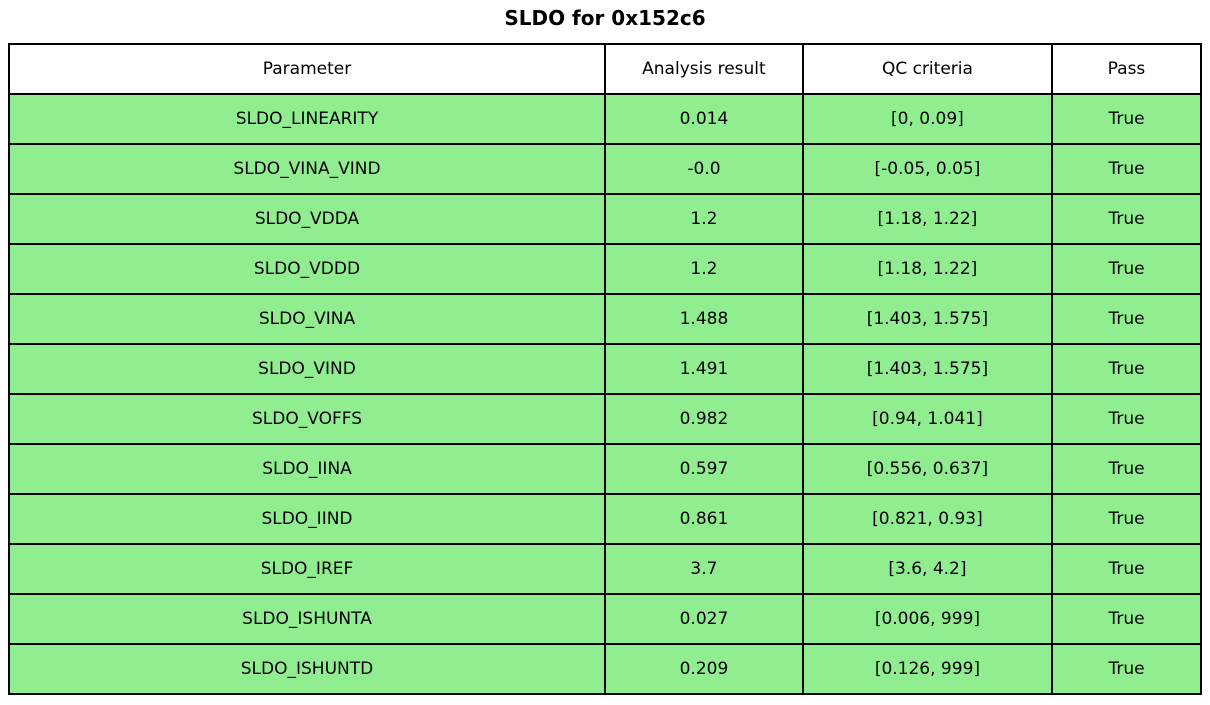 This screenshot has height=705, width=1210. What do you see at coordinates (927, 119) in the screenshot?
I see `qc-criteria-cell: [0, 0.09]` at bounding box center [927, 119].